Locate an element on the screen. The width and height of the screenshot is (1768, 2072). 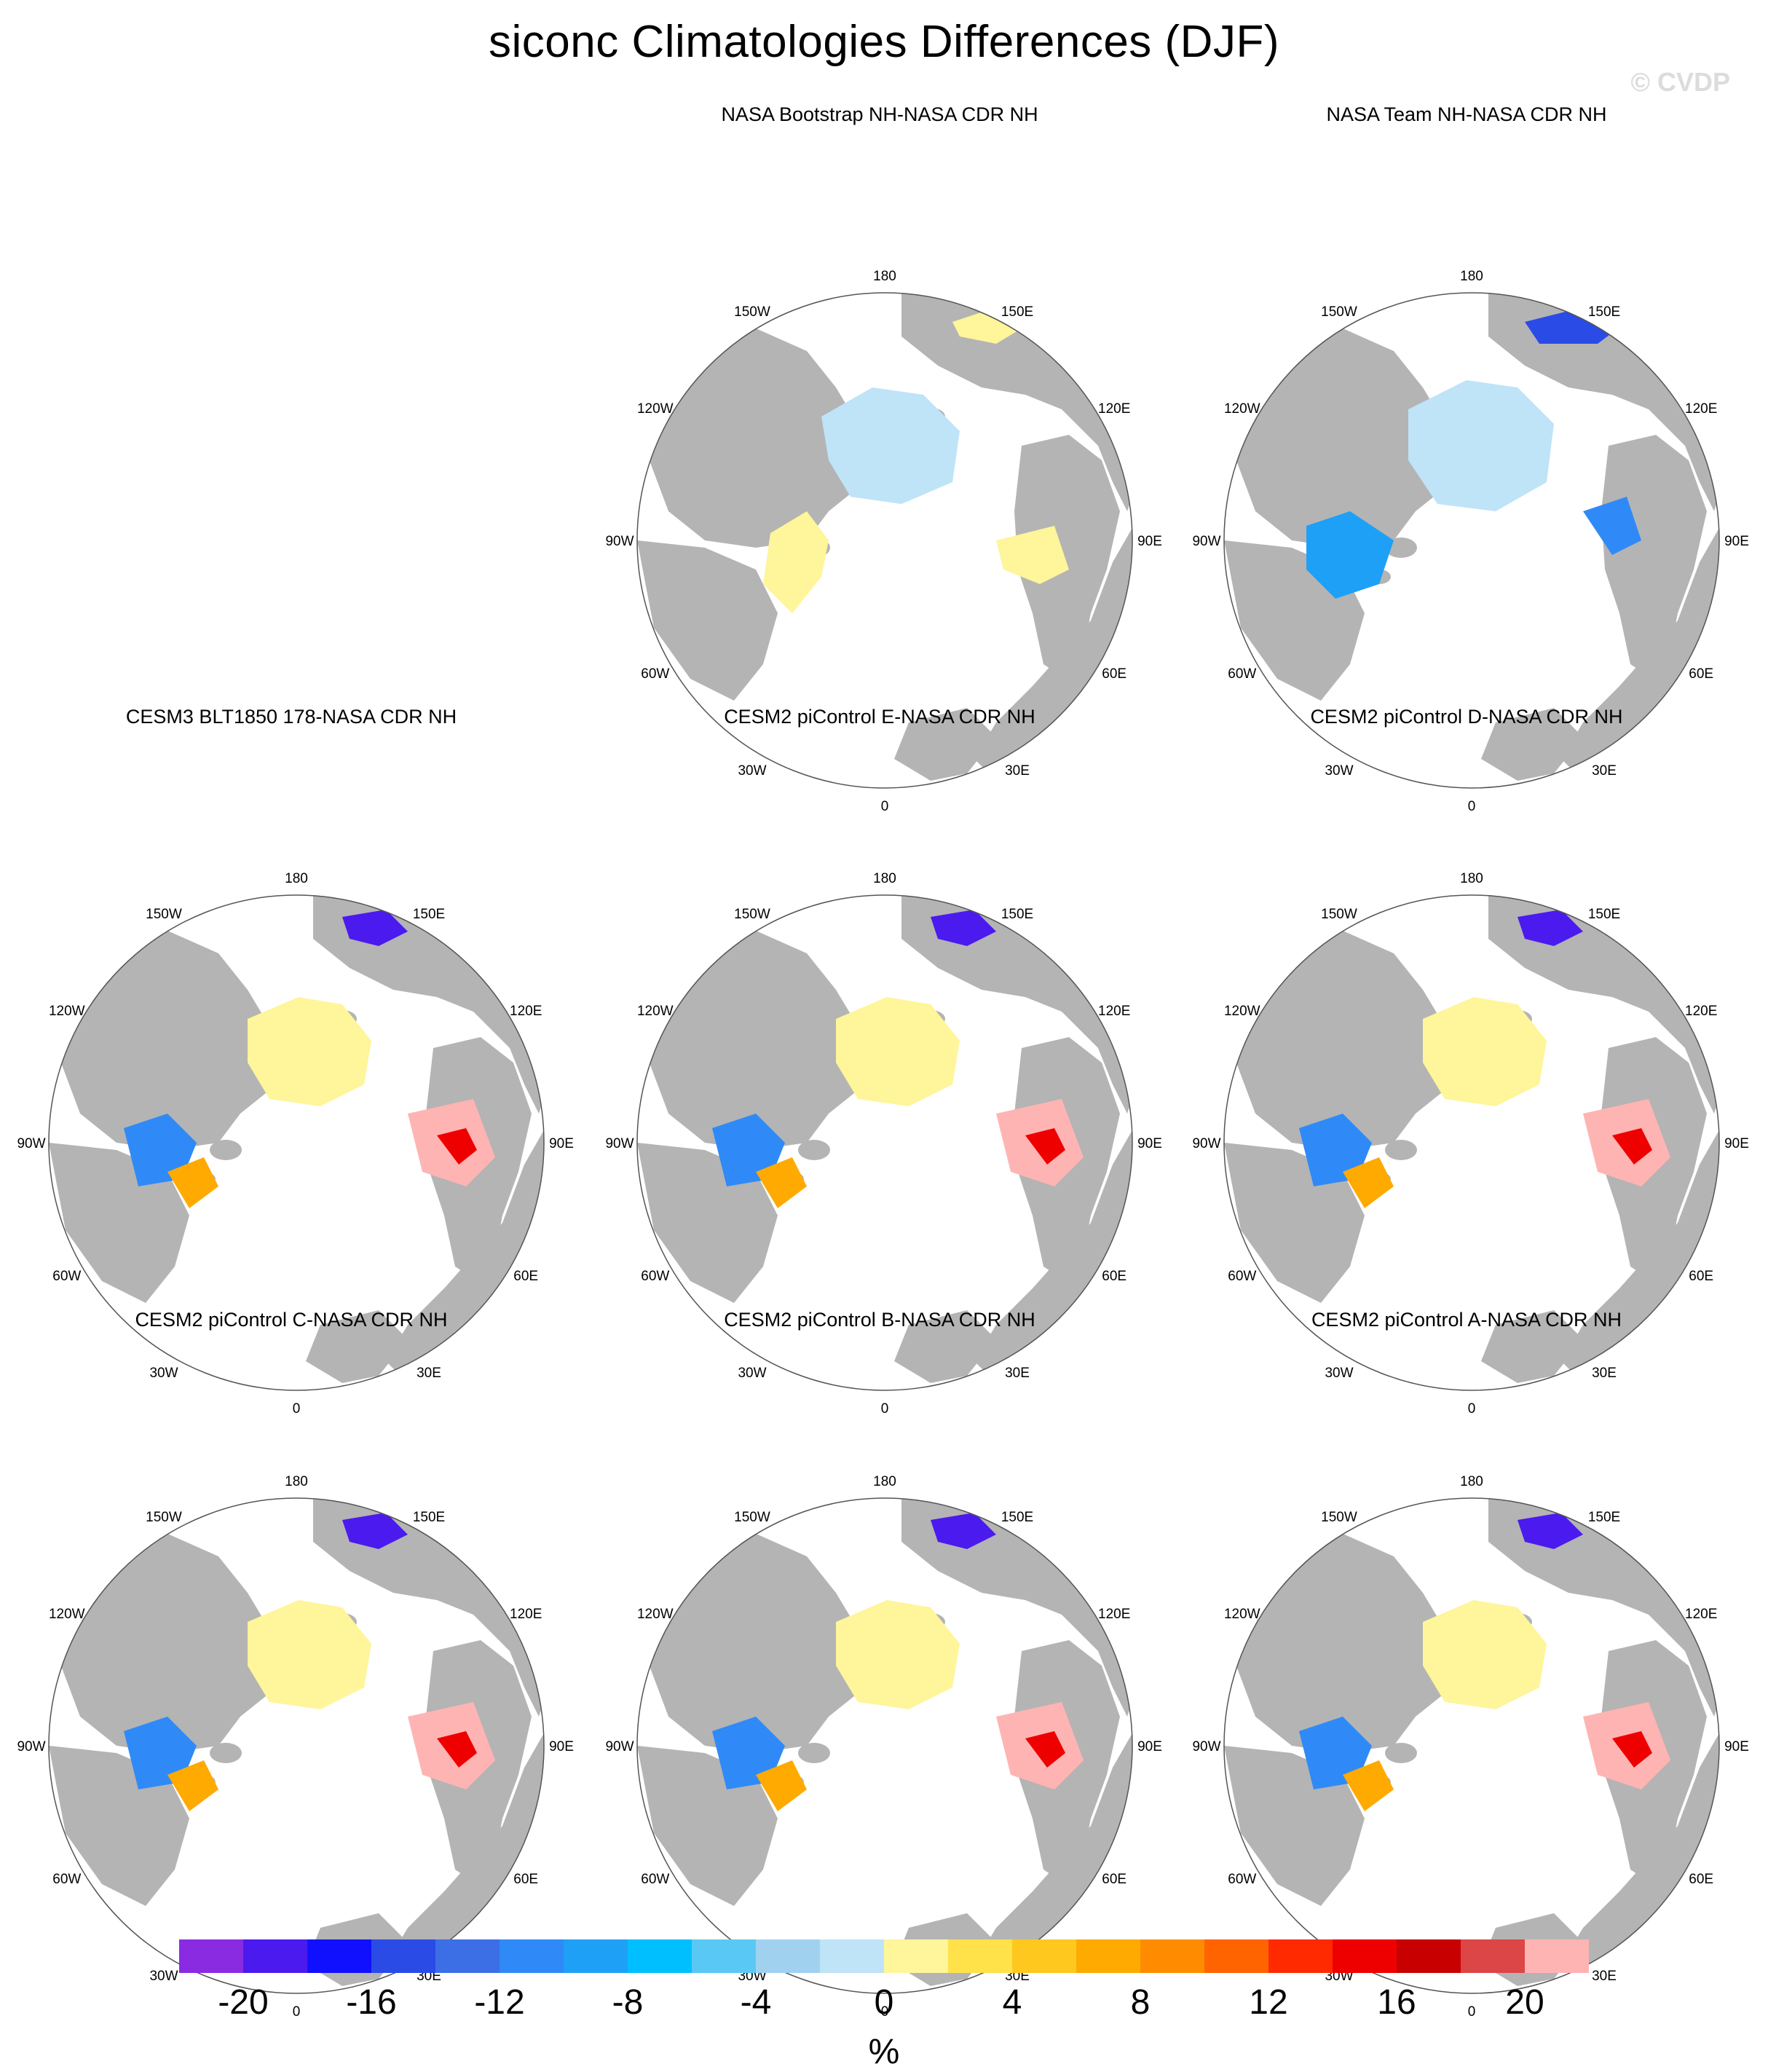
panel-title: CESM2 piControl E-NASA CDR NH is located at coordinates (879, 717).